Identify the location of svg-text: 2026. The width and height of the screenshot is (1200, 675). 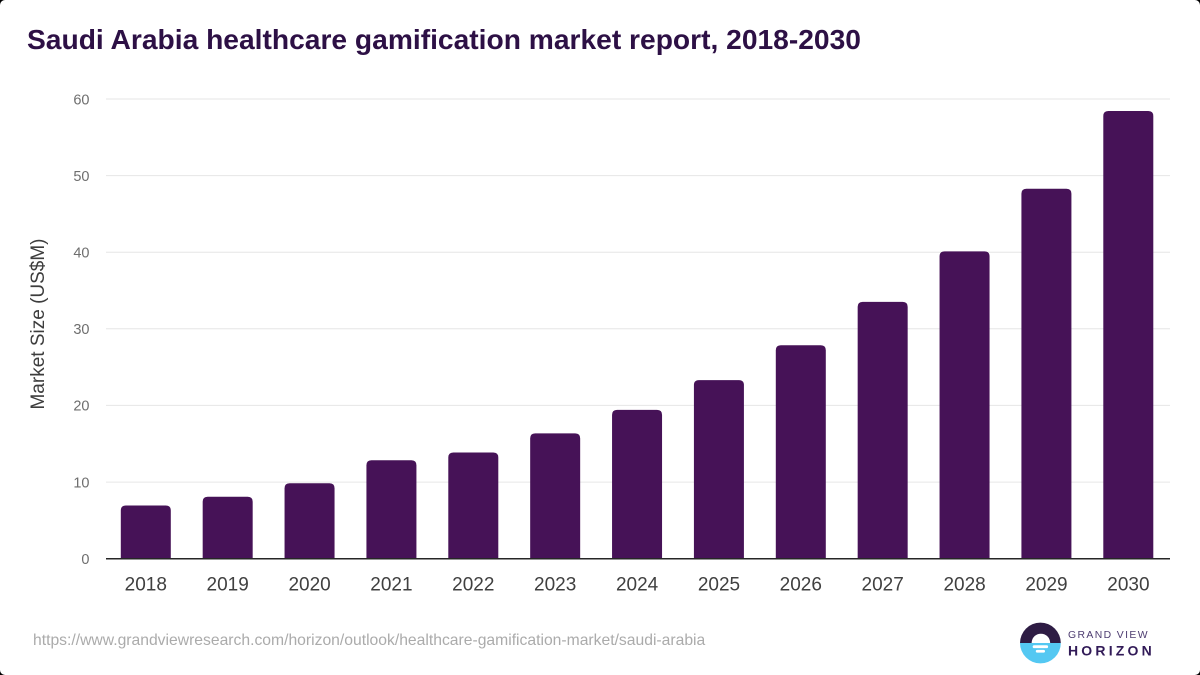
(801, 585).